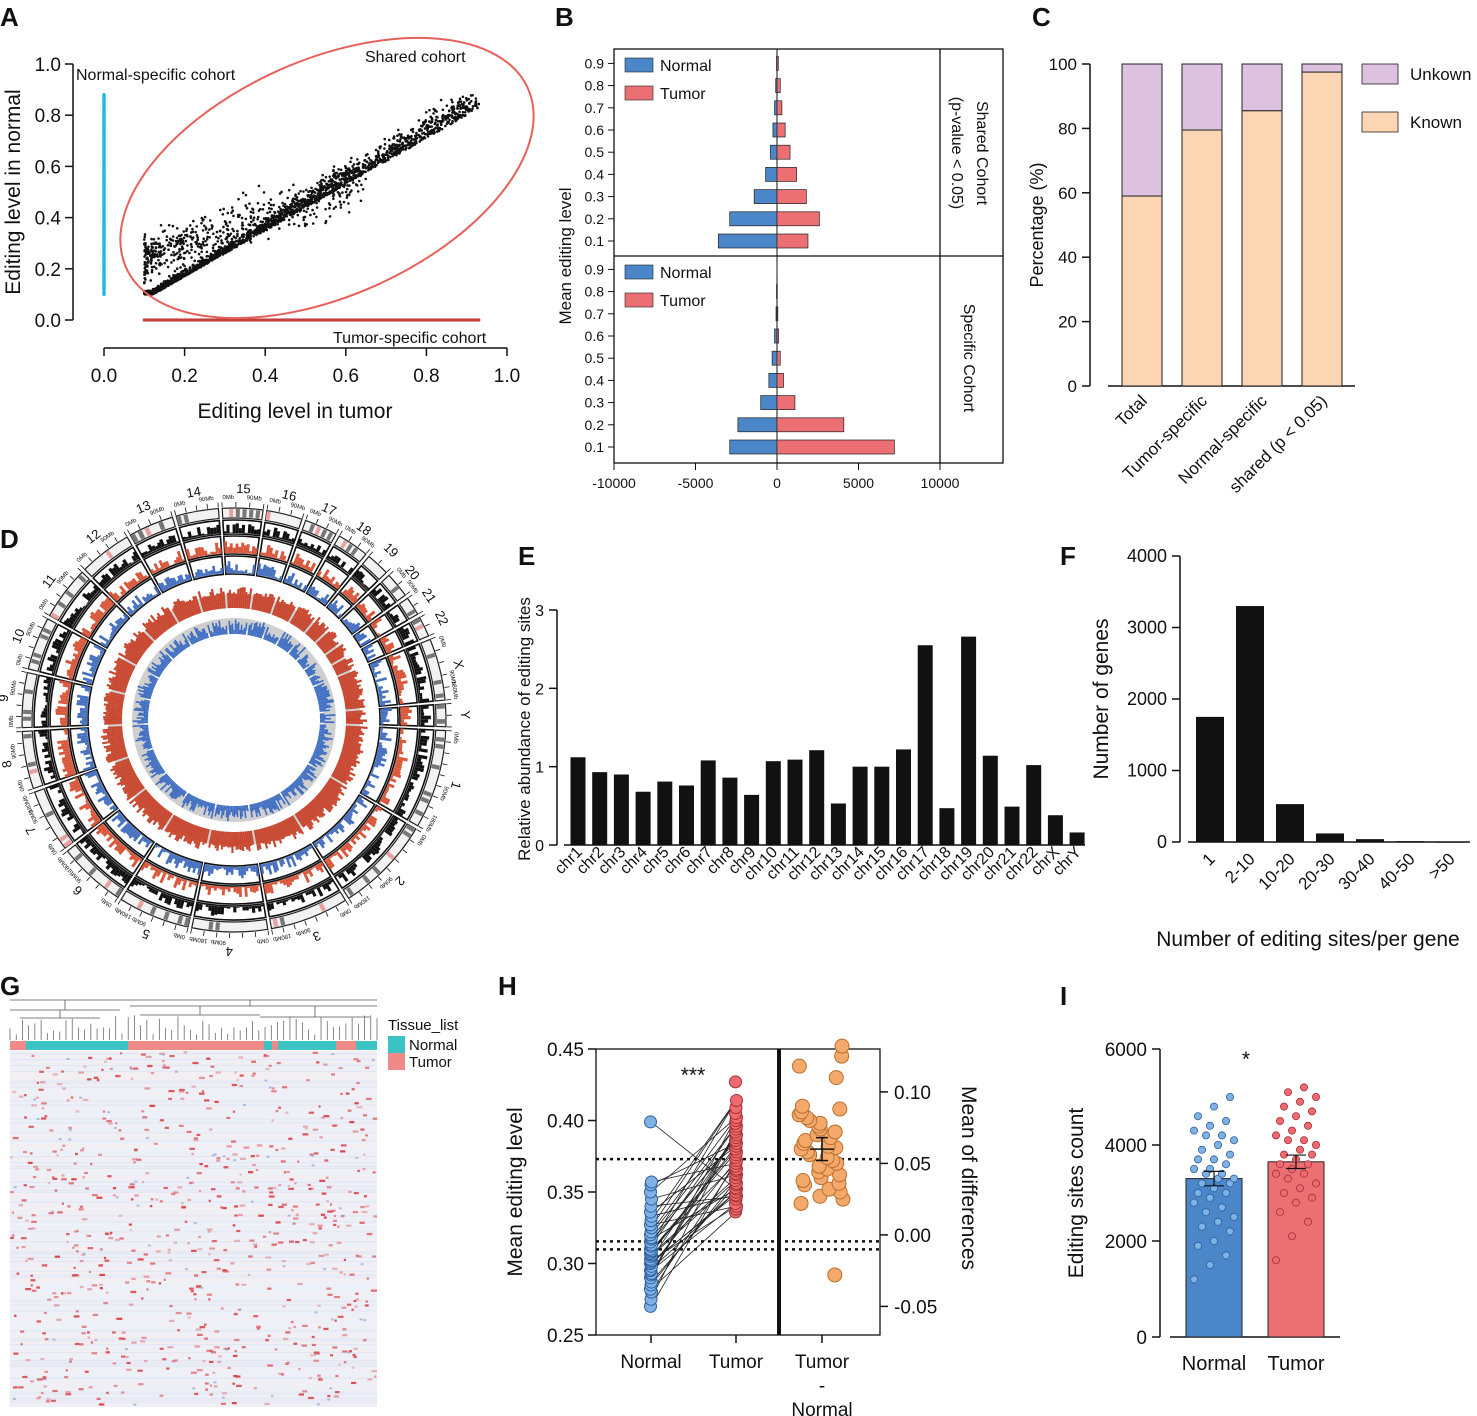 This screenshot has width=1477, height=1416. I want to click on a-tumor-label: Tumor-specific cohort, so click(410, 338).